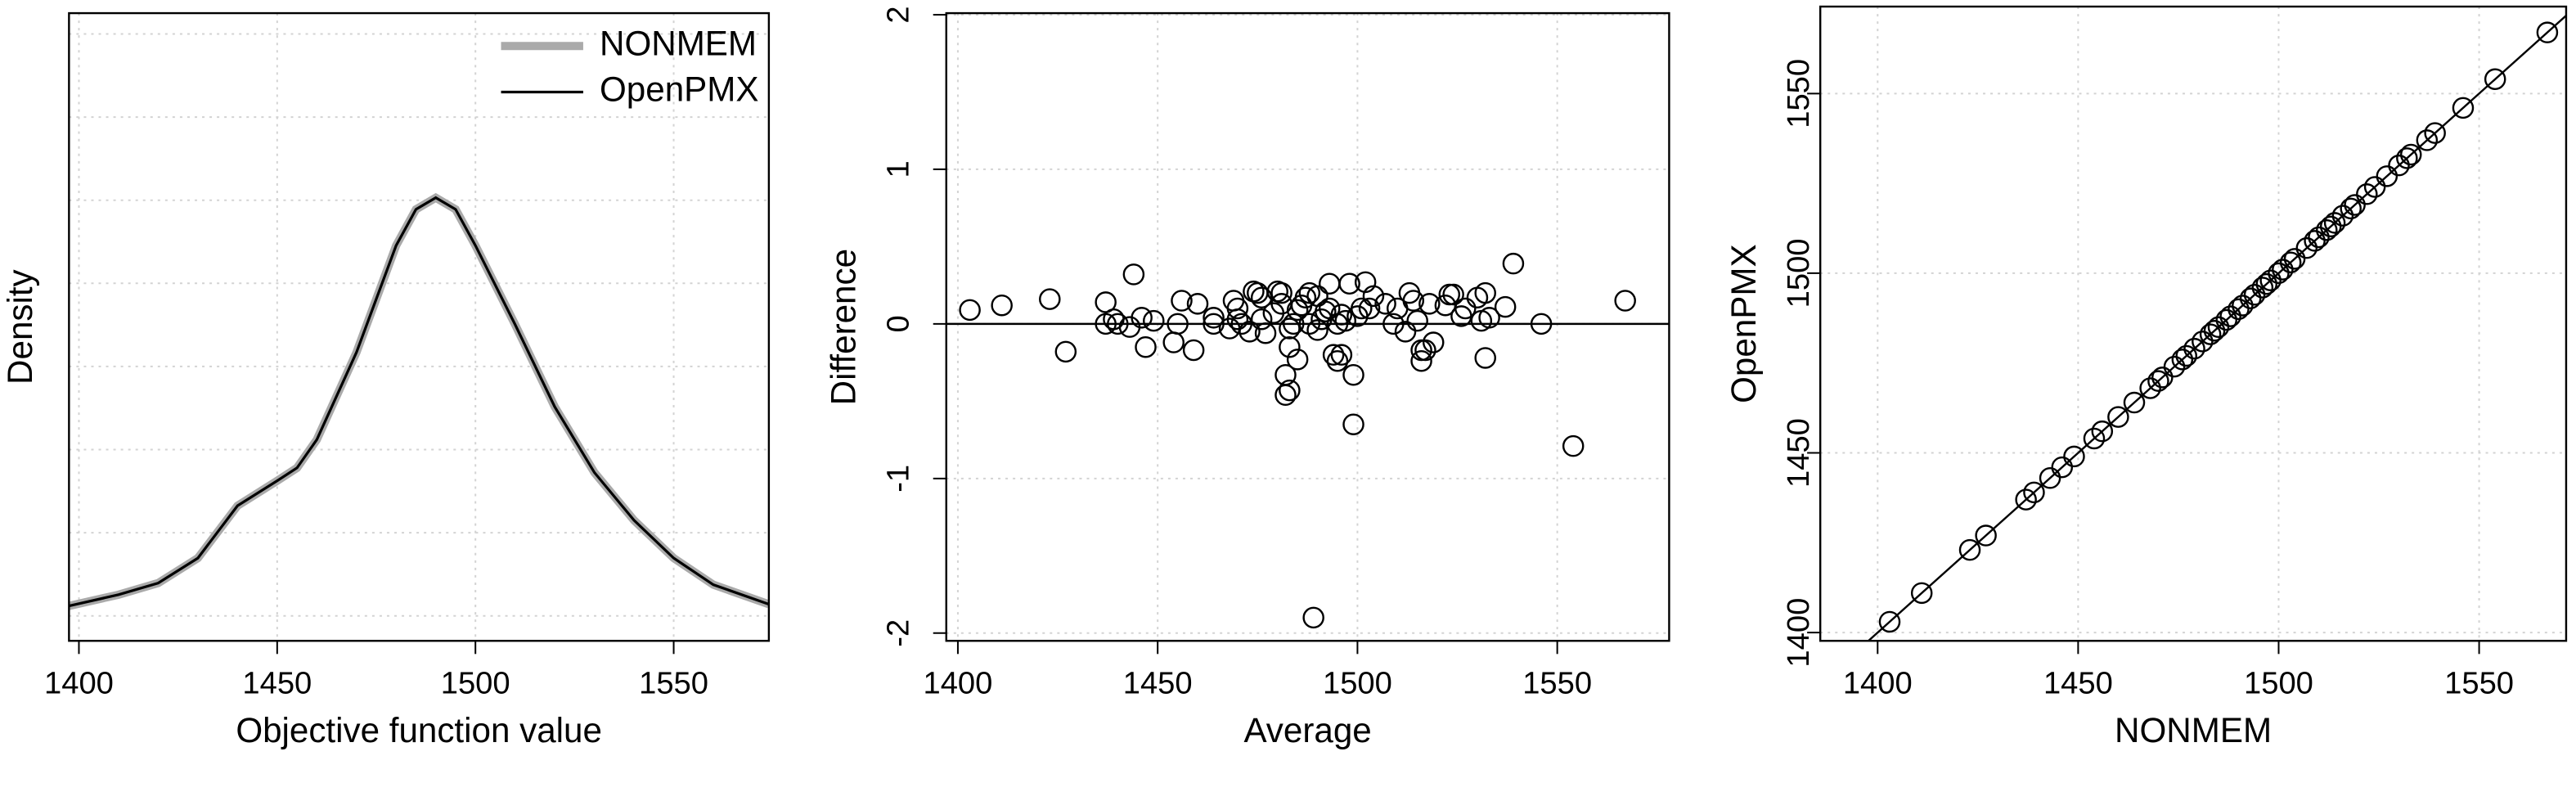 The image size is (2576, 792). Describe the element at coordinates (2193, 730) in the screenshot. I see `x-axis-title: NONMEM` at that location.